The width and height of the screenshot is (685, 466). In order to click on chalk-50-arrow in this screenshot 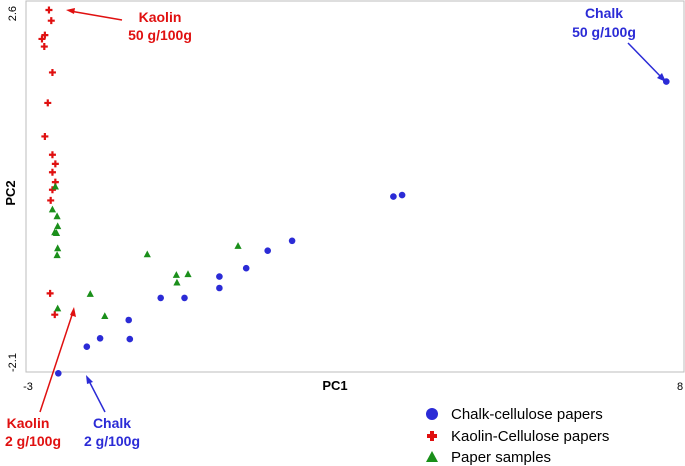, I will do `click(646, 61)`.